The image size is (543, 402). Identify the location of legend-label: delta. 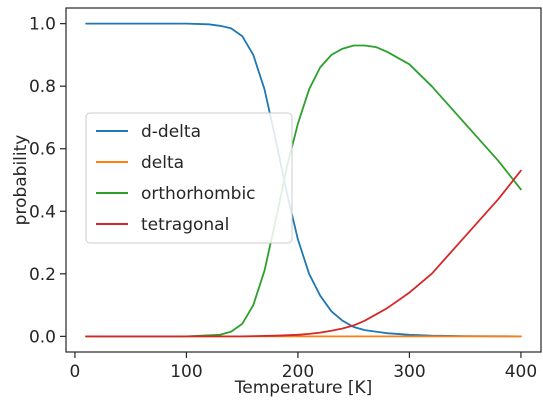
(162, 163).